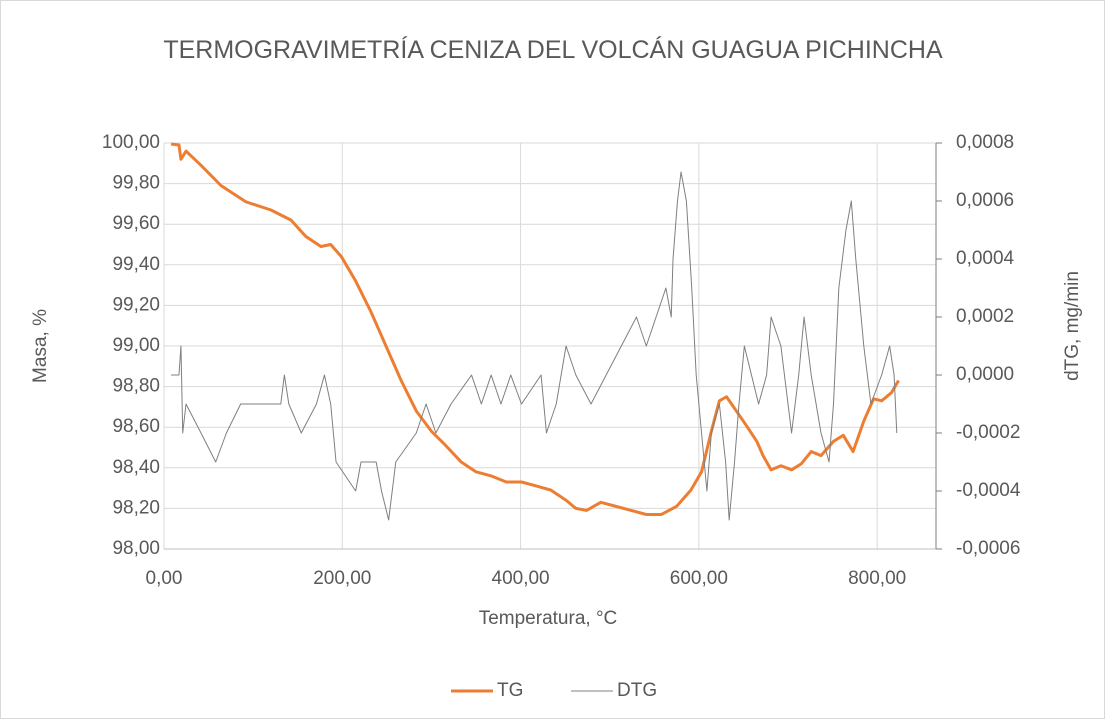  What do you see at coordinates (985, 200) in the screenshot?
I see `y2-tick-label: 0,0006` at bounding box center [985, 200].